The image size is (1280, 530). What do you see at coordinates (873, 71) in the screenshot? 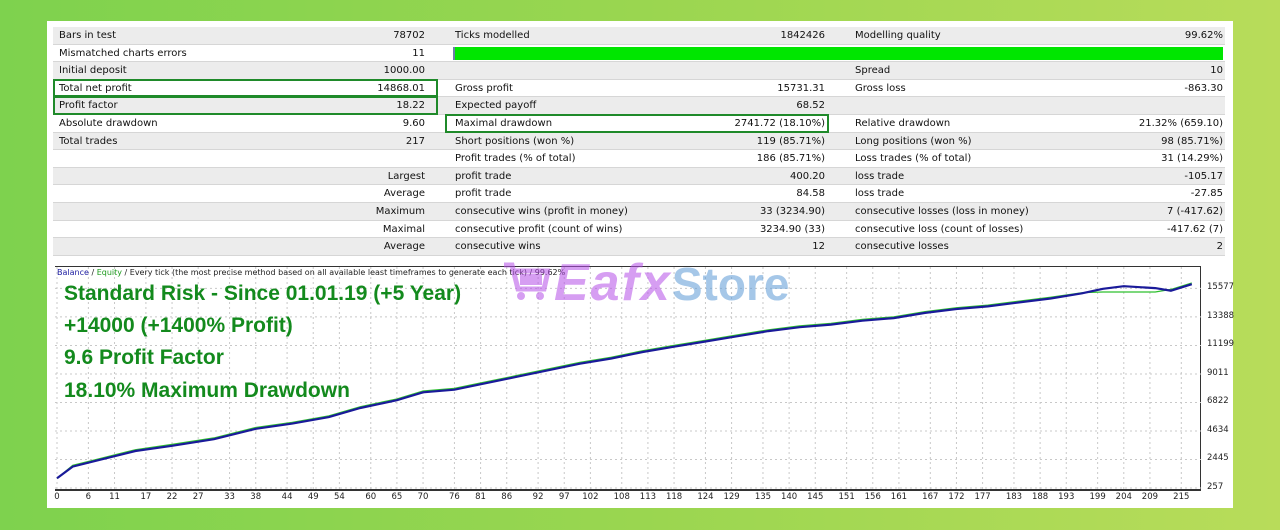
I see `stat-label: Spread` at bounding box center [873, 71].